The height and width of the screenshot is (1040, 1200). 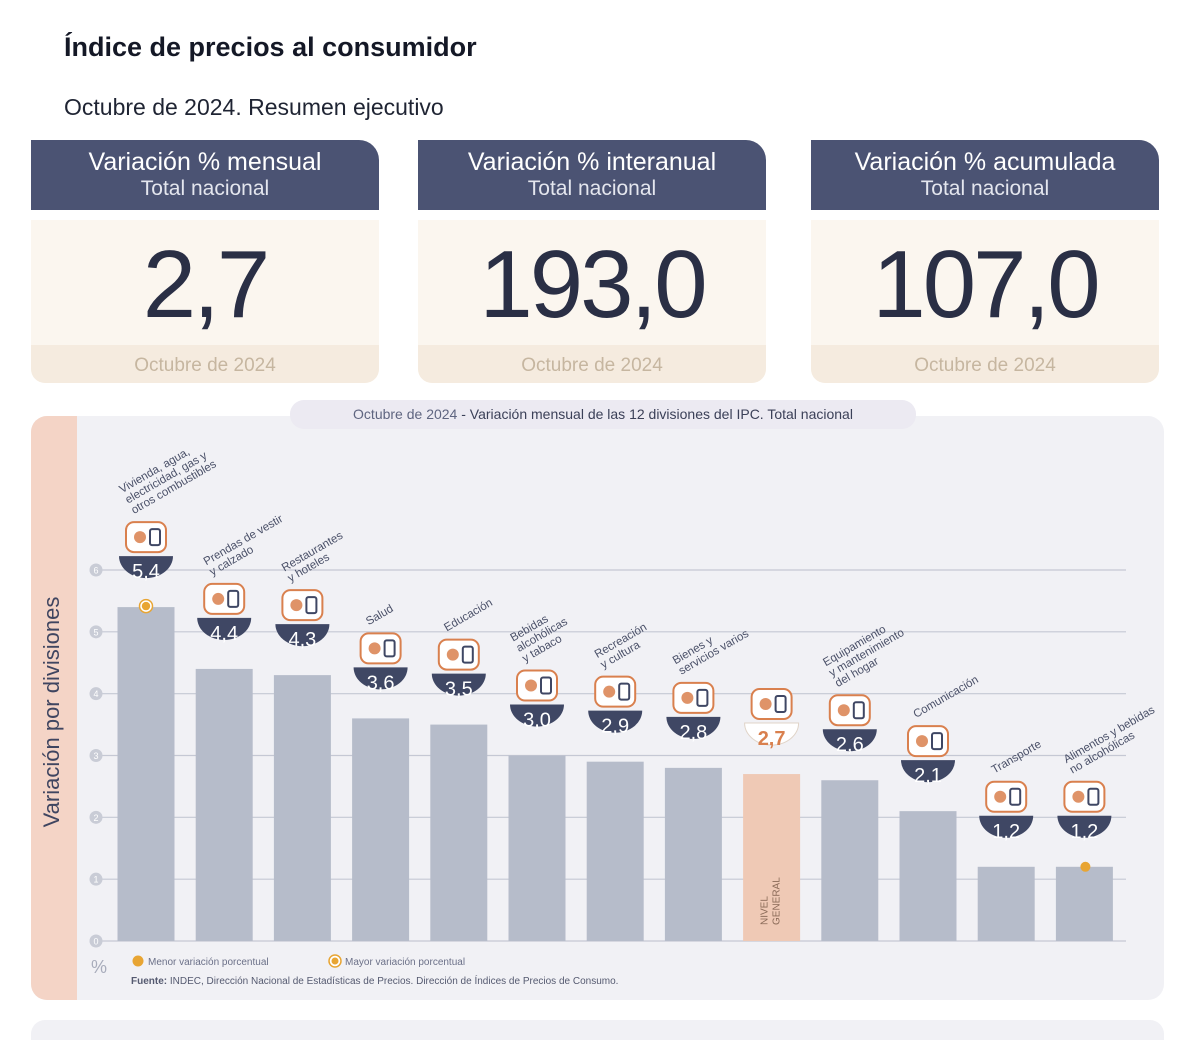 What do you see at coordinates (597, 1030) in the screenshot?
I see `next-section-edge` at bounding box center [597, 1030].